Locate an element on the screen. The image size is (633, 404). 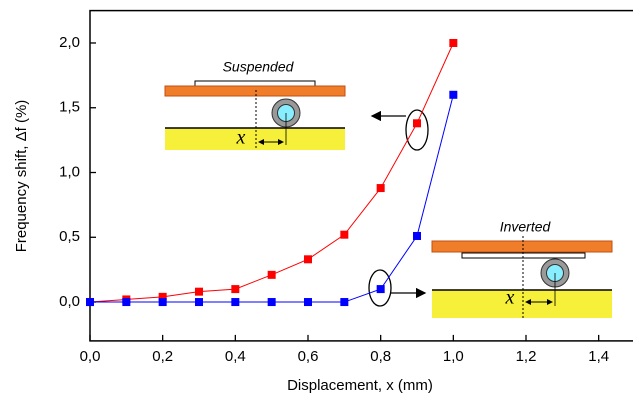
x-axis-title: Displacement, x (mm) is located at coordinates (360, 385).